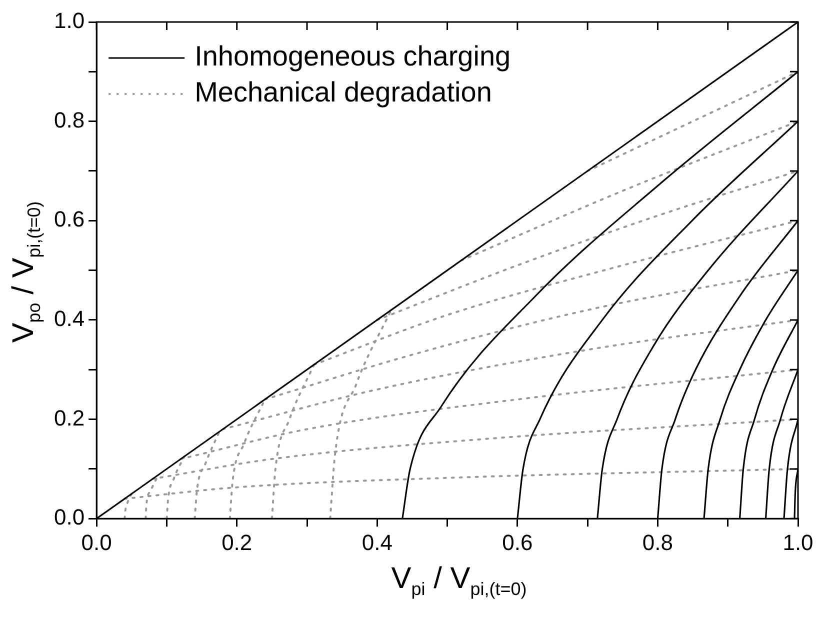 The width and height of the screenshot is (818, 621). Describe the element at coordinates (377, 542) in the screenshot. I see `x-tick-label: 0.4` at that location.